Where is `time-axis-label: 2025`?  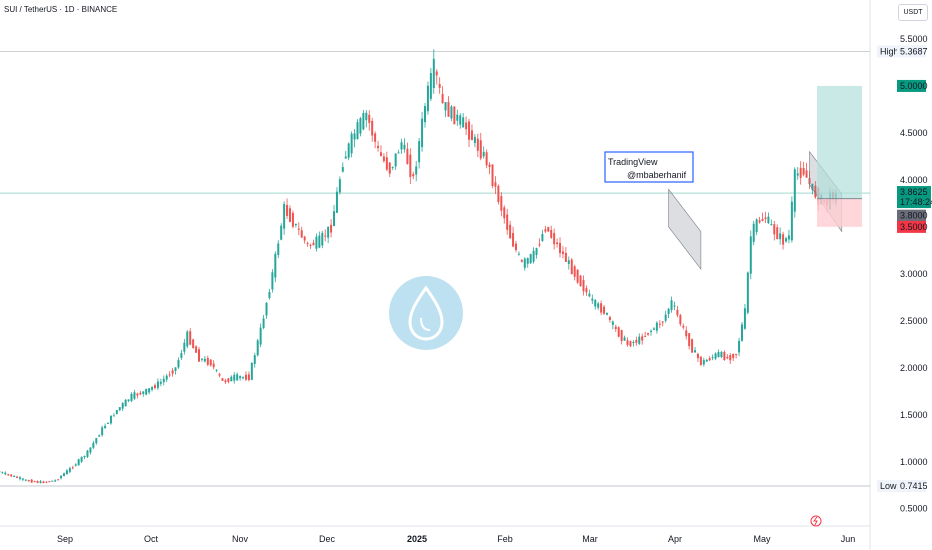
time-axis-label: 2025 is located at coordinates (417, 539).